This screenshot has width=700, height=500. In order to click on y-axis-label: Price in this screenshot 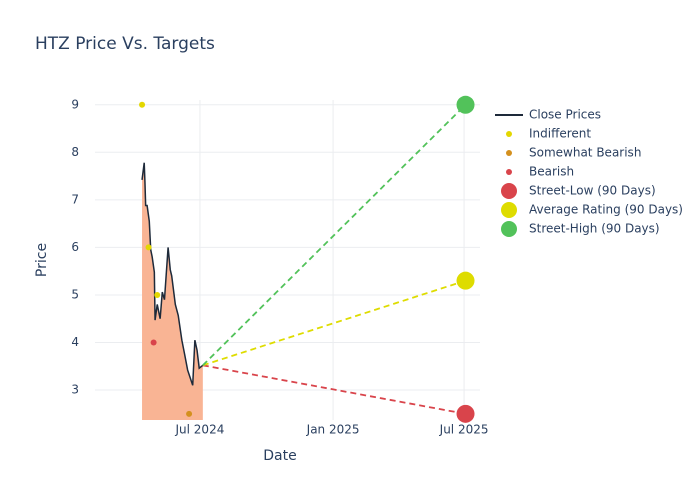, I will do `click(42, 260)`.